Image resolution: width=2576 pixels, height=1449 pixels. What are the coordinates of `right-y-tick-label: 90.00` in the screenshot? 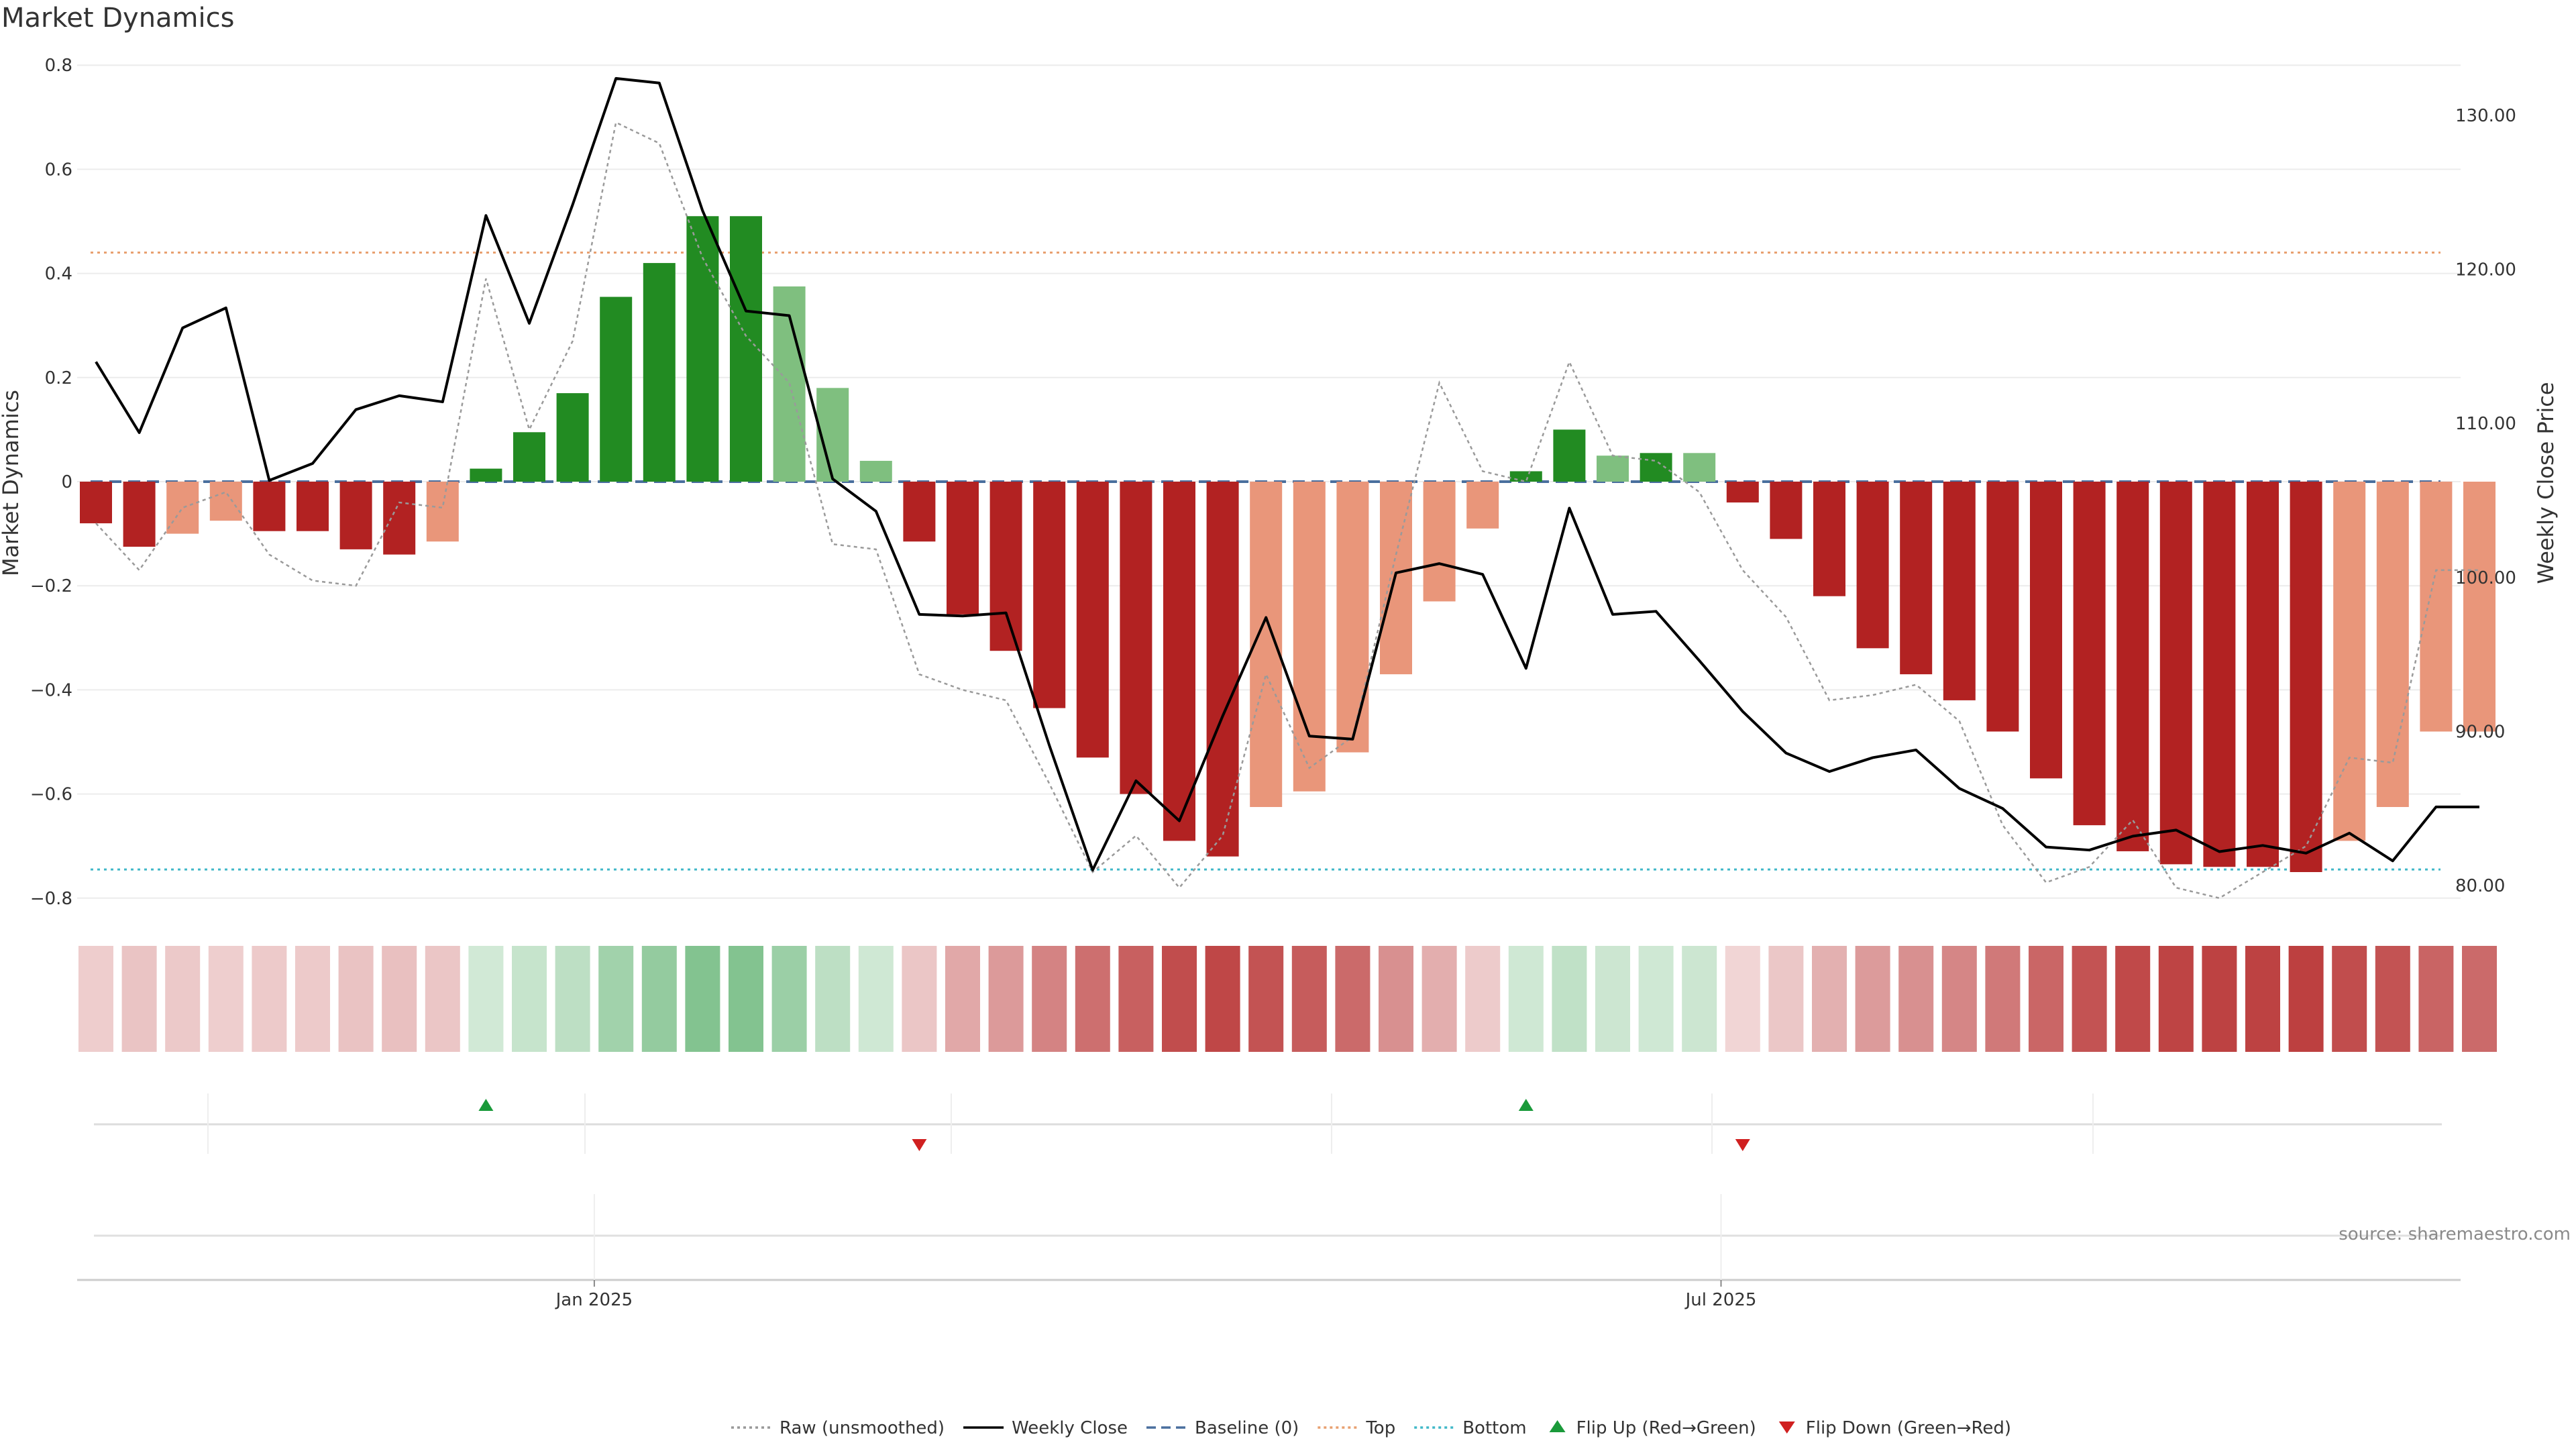 It's located at (2480, 732).